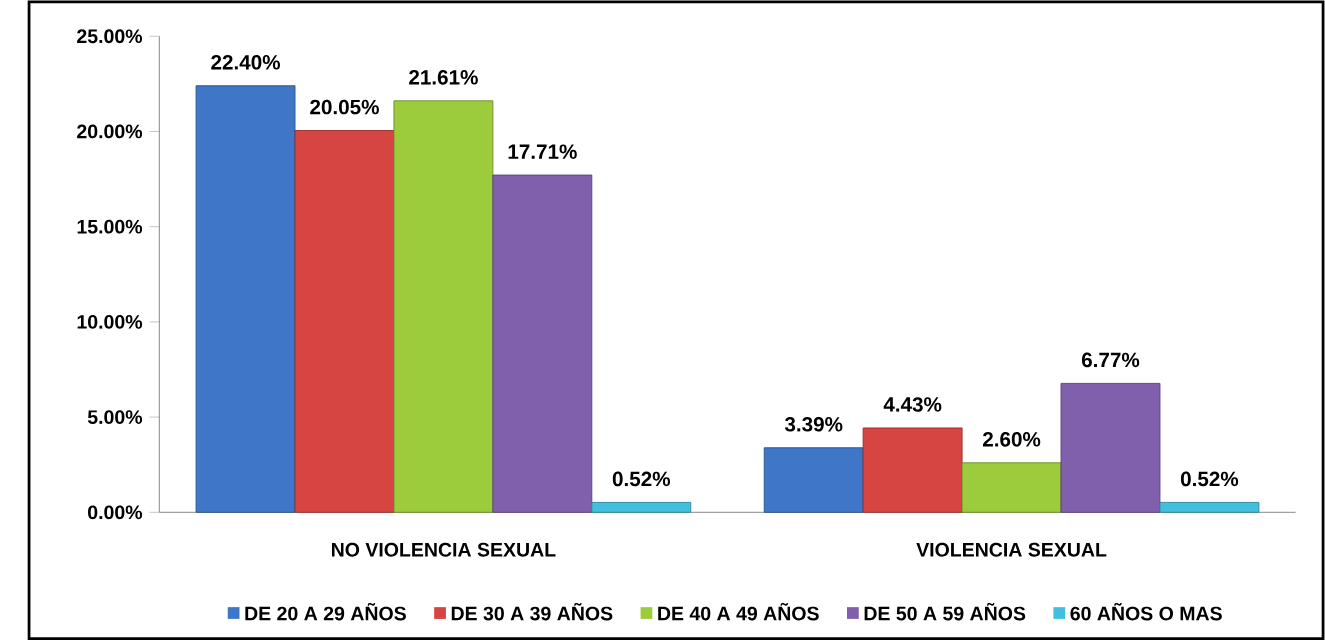 Image resolution: width=1325 pixels, height=641 pixels. Describe the element at coordinates (532, 612) in the screenshot. I see `legend-label: DE 30 A 39 AÑOS` at that location.